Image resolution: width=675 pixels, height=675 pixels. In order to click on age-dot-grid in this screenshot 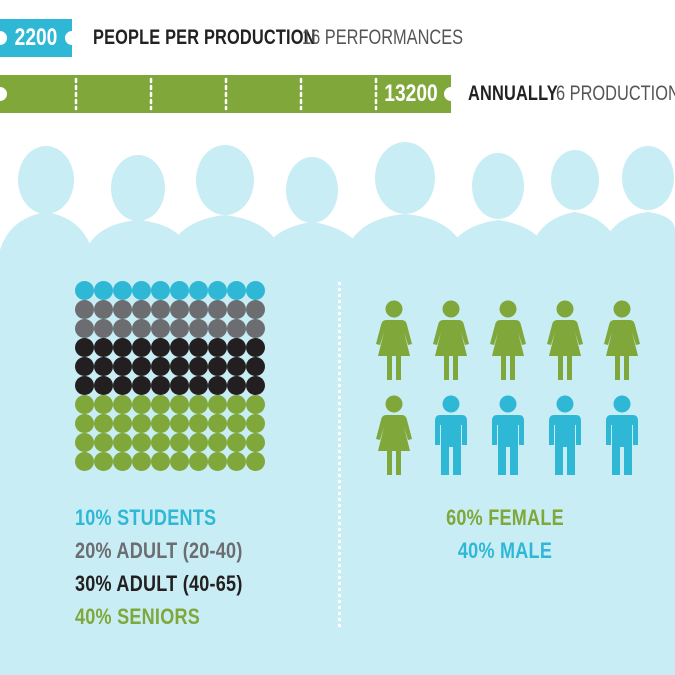, I will do `click(170, 376)`.